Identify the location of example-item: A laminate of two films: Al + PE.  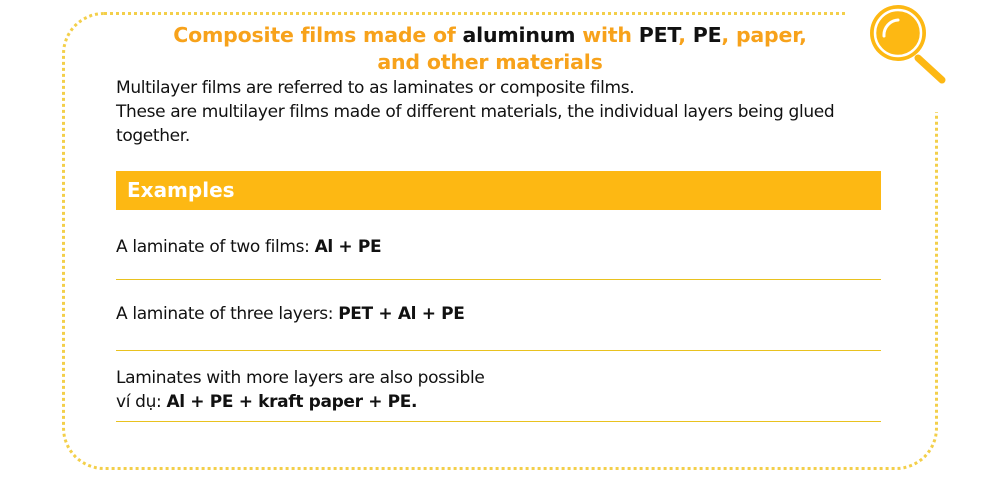
(498, 247).